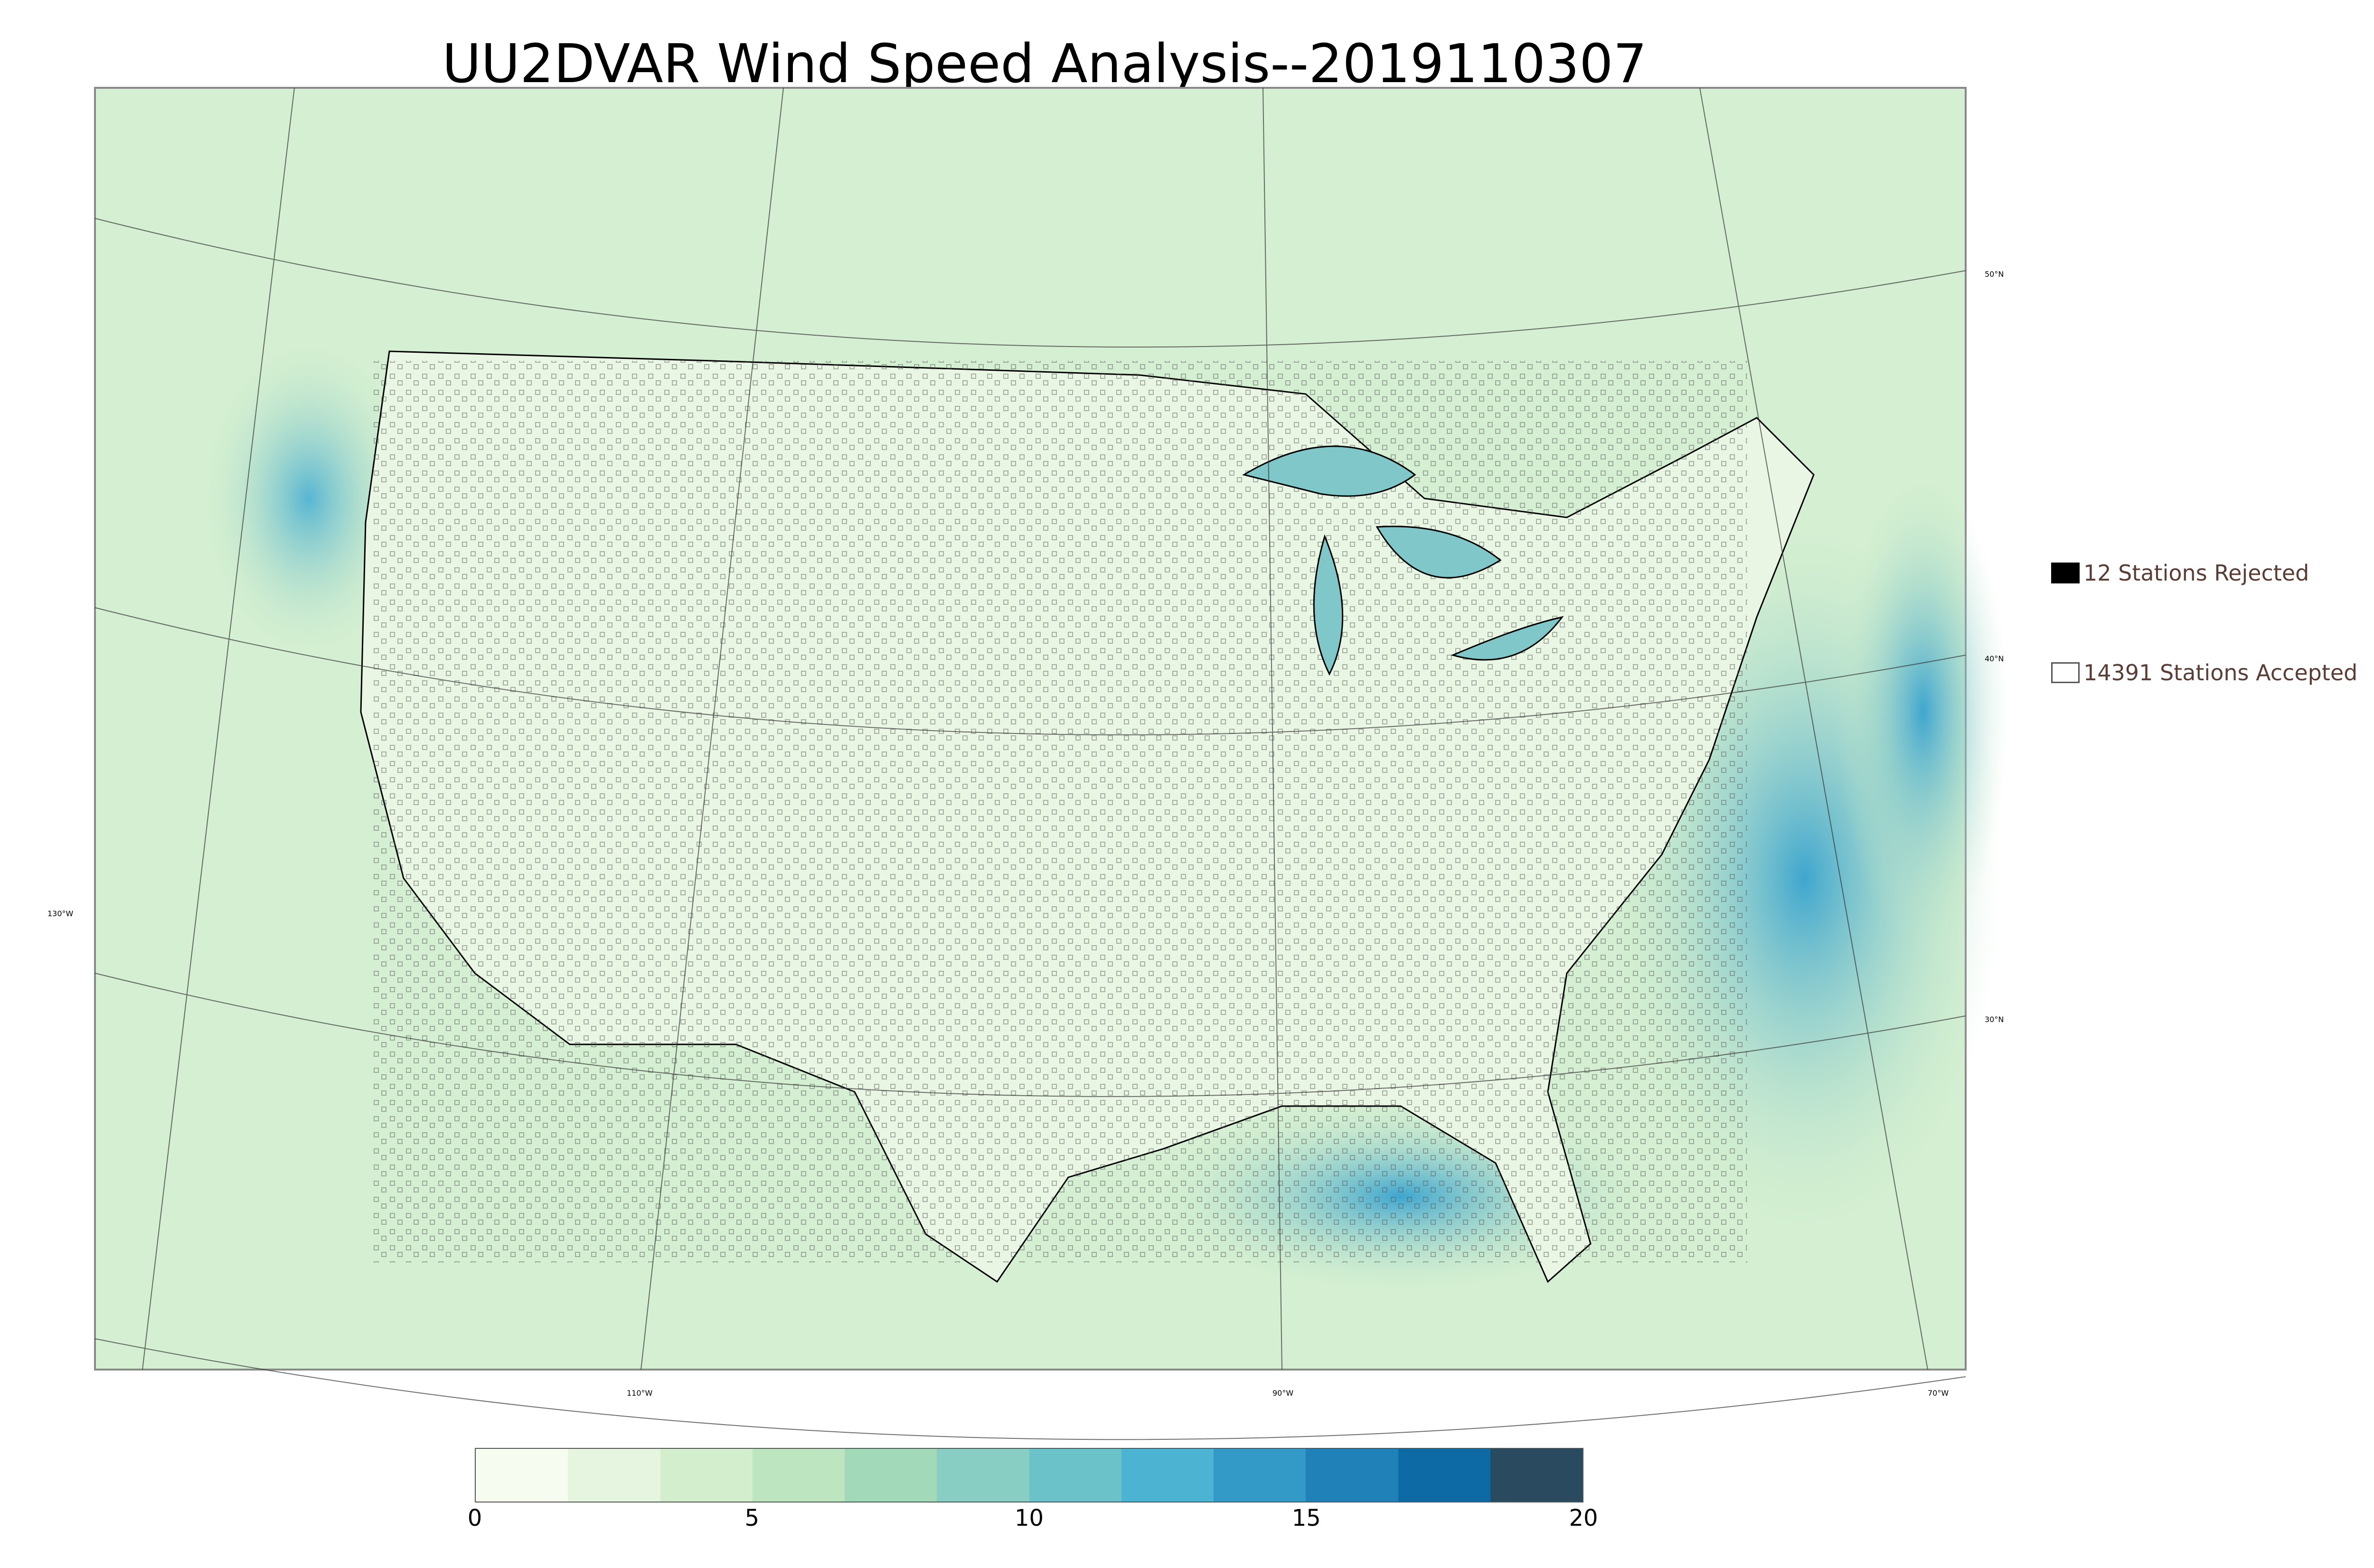  Describe the element at coordinates (2220, 673) in the screenshot. I see `legend-accepted-label: 14391 Stations Accepted` at that location.